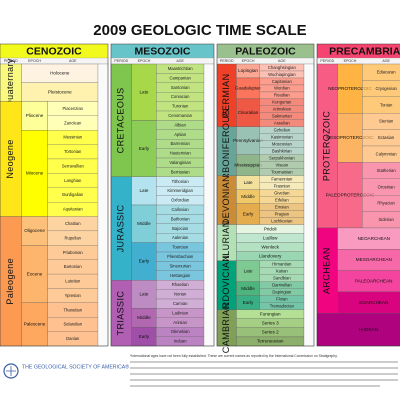 The height and width of the screenshot is (400, 400). I want to click on period-name: ARCHEAN, so click(327, 270).